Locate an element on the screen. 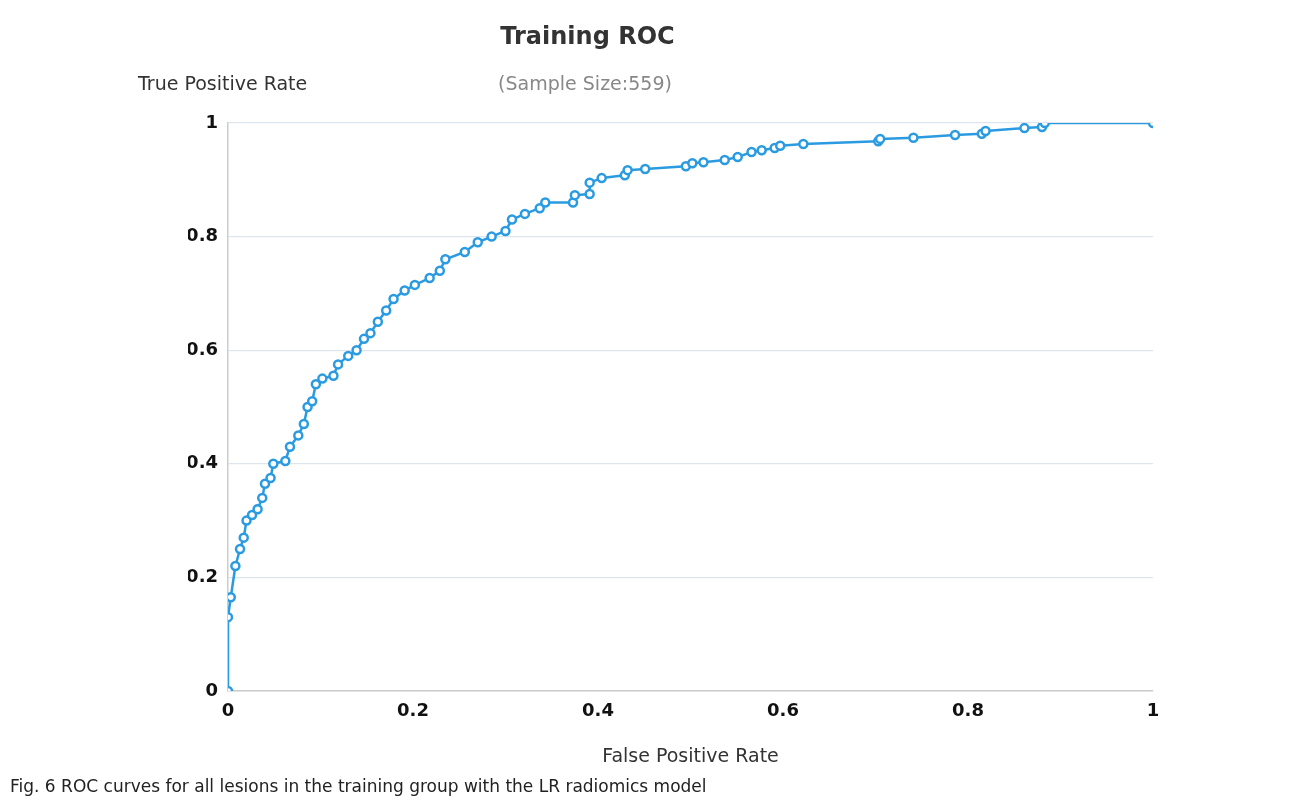 Image resolution: width=1290 pixels, height=808 pixels. x-tick-label: 1 is located at coordinates (1153, 710).